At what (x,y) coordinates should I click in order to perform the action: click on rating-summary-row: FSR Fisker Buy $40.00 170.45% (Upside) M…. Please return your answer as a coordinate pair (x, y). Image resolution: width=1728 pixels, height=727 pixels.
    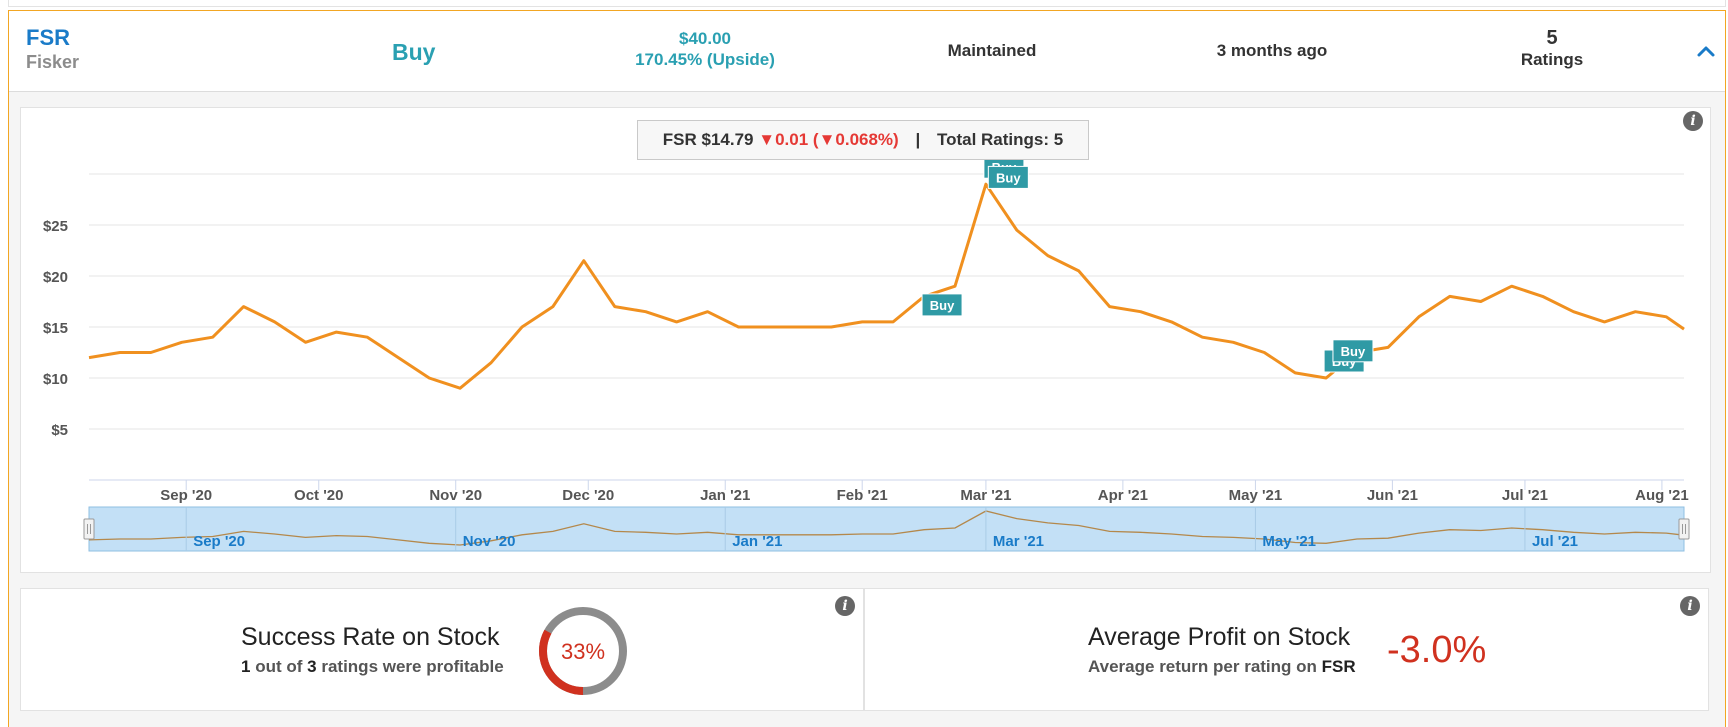
    Looking at the image, I should click on (867, 51).